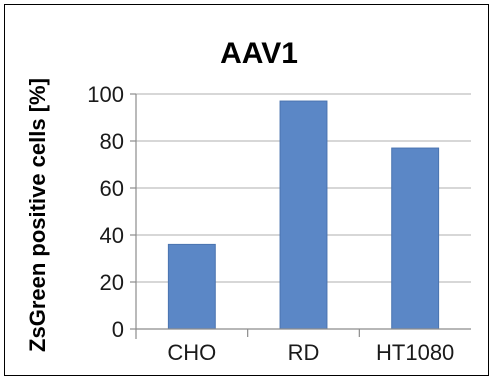  I want to click on y-tick-label: 40, so click(112, 235).